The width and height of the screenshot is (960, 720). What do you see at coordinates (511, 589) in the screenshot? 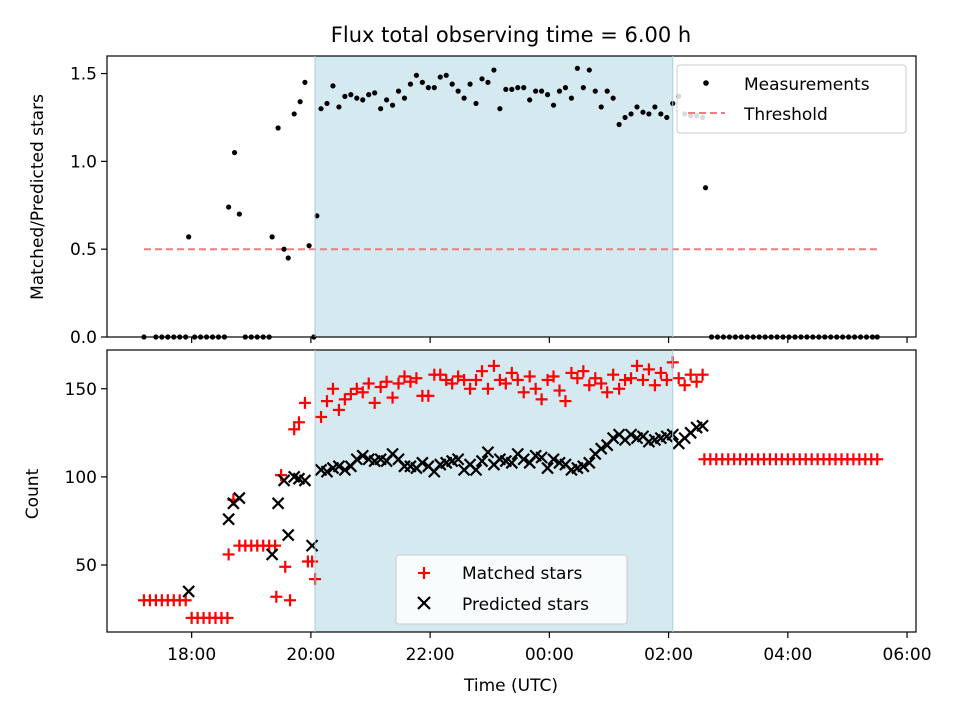
I see `bottom-legend: Matched stars Predicted stars` at bounding box center [511, 589].